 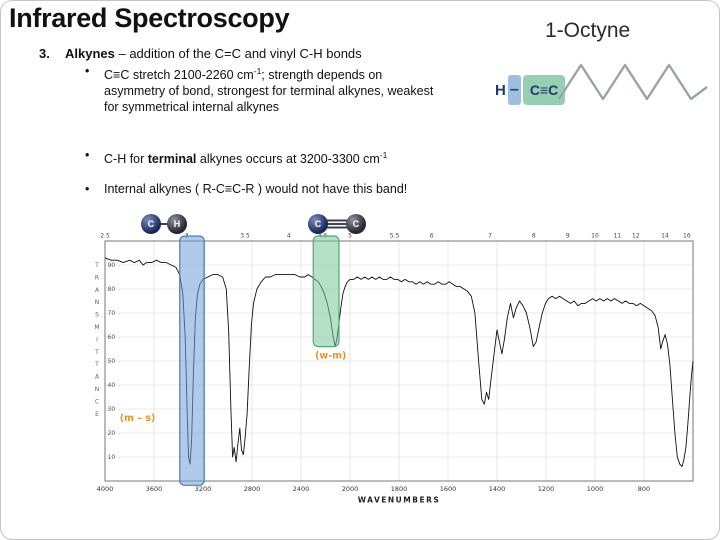 I want to click on octyne-skeletal-structure, so click(x=632, y=82).